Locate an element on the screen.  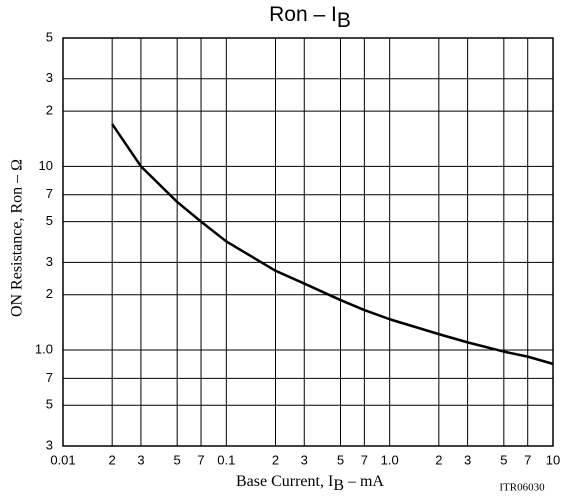
y-tick-label: 10 is located at coordinates (46, 165).